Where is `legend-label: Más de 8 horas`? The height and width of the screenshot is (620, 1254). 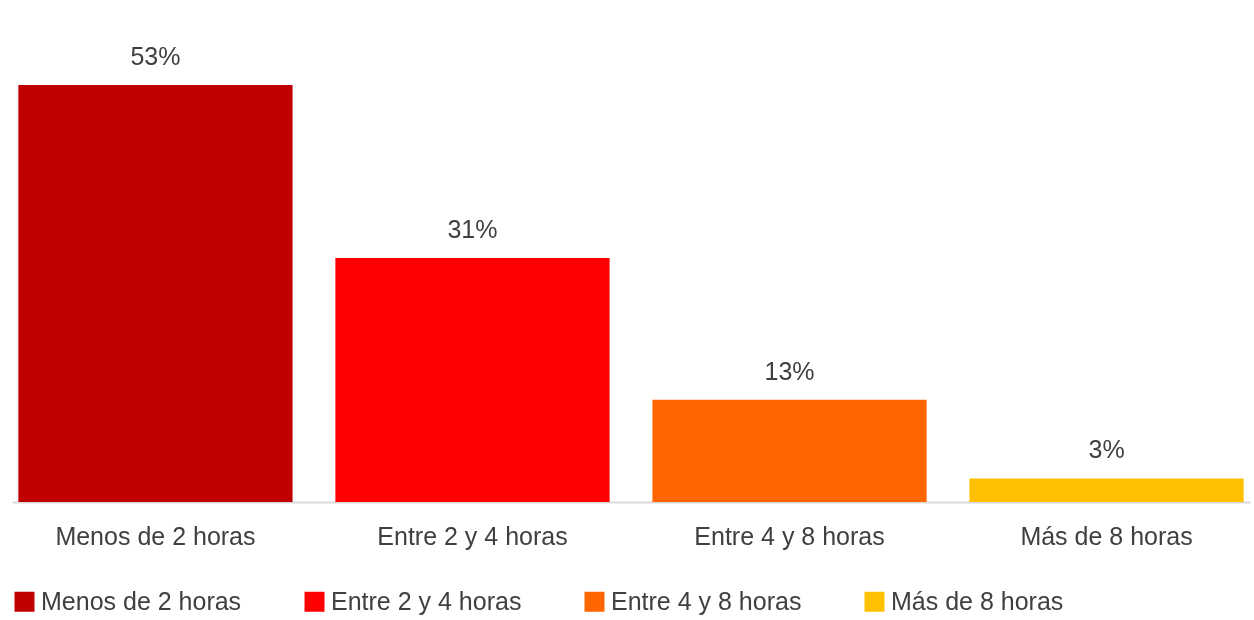 legend-label: Más de 8 horas is located at coordinates (977, 600).